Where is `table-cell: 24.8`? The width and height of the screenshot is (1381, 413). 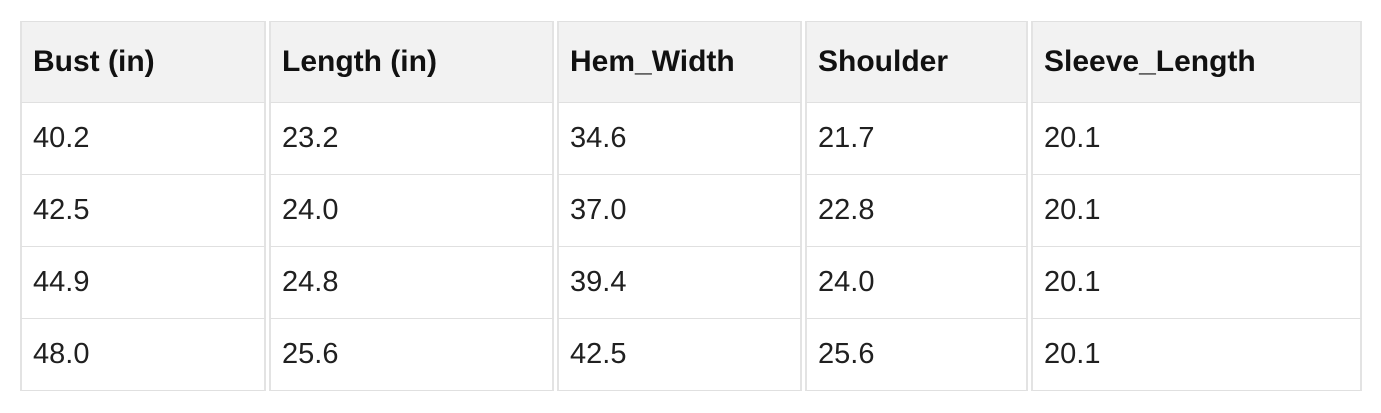 table-cell: 24.8 is located at coordinates (411, 283).